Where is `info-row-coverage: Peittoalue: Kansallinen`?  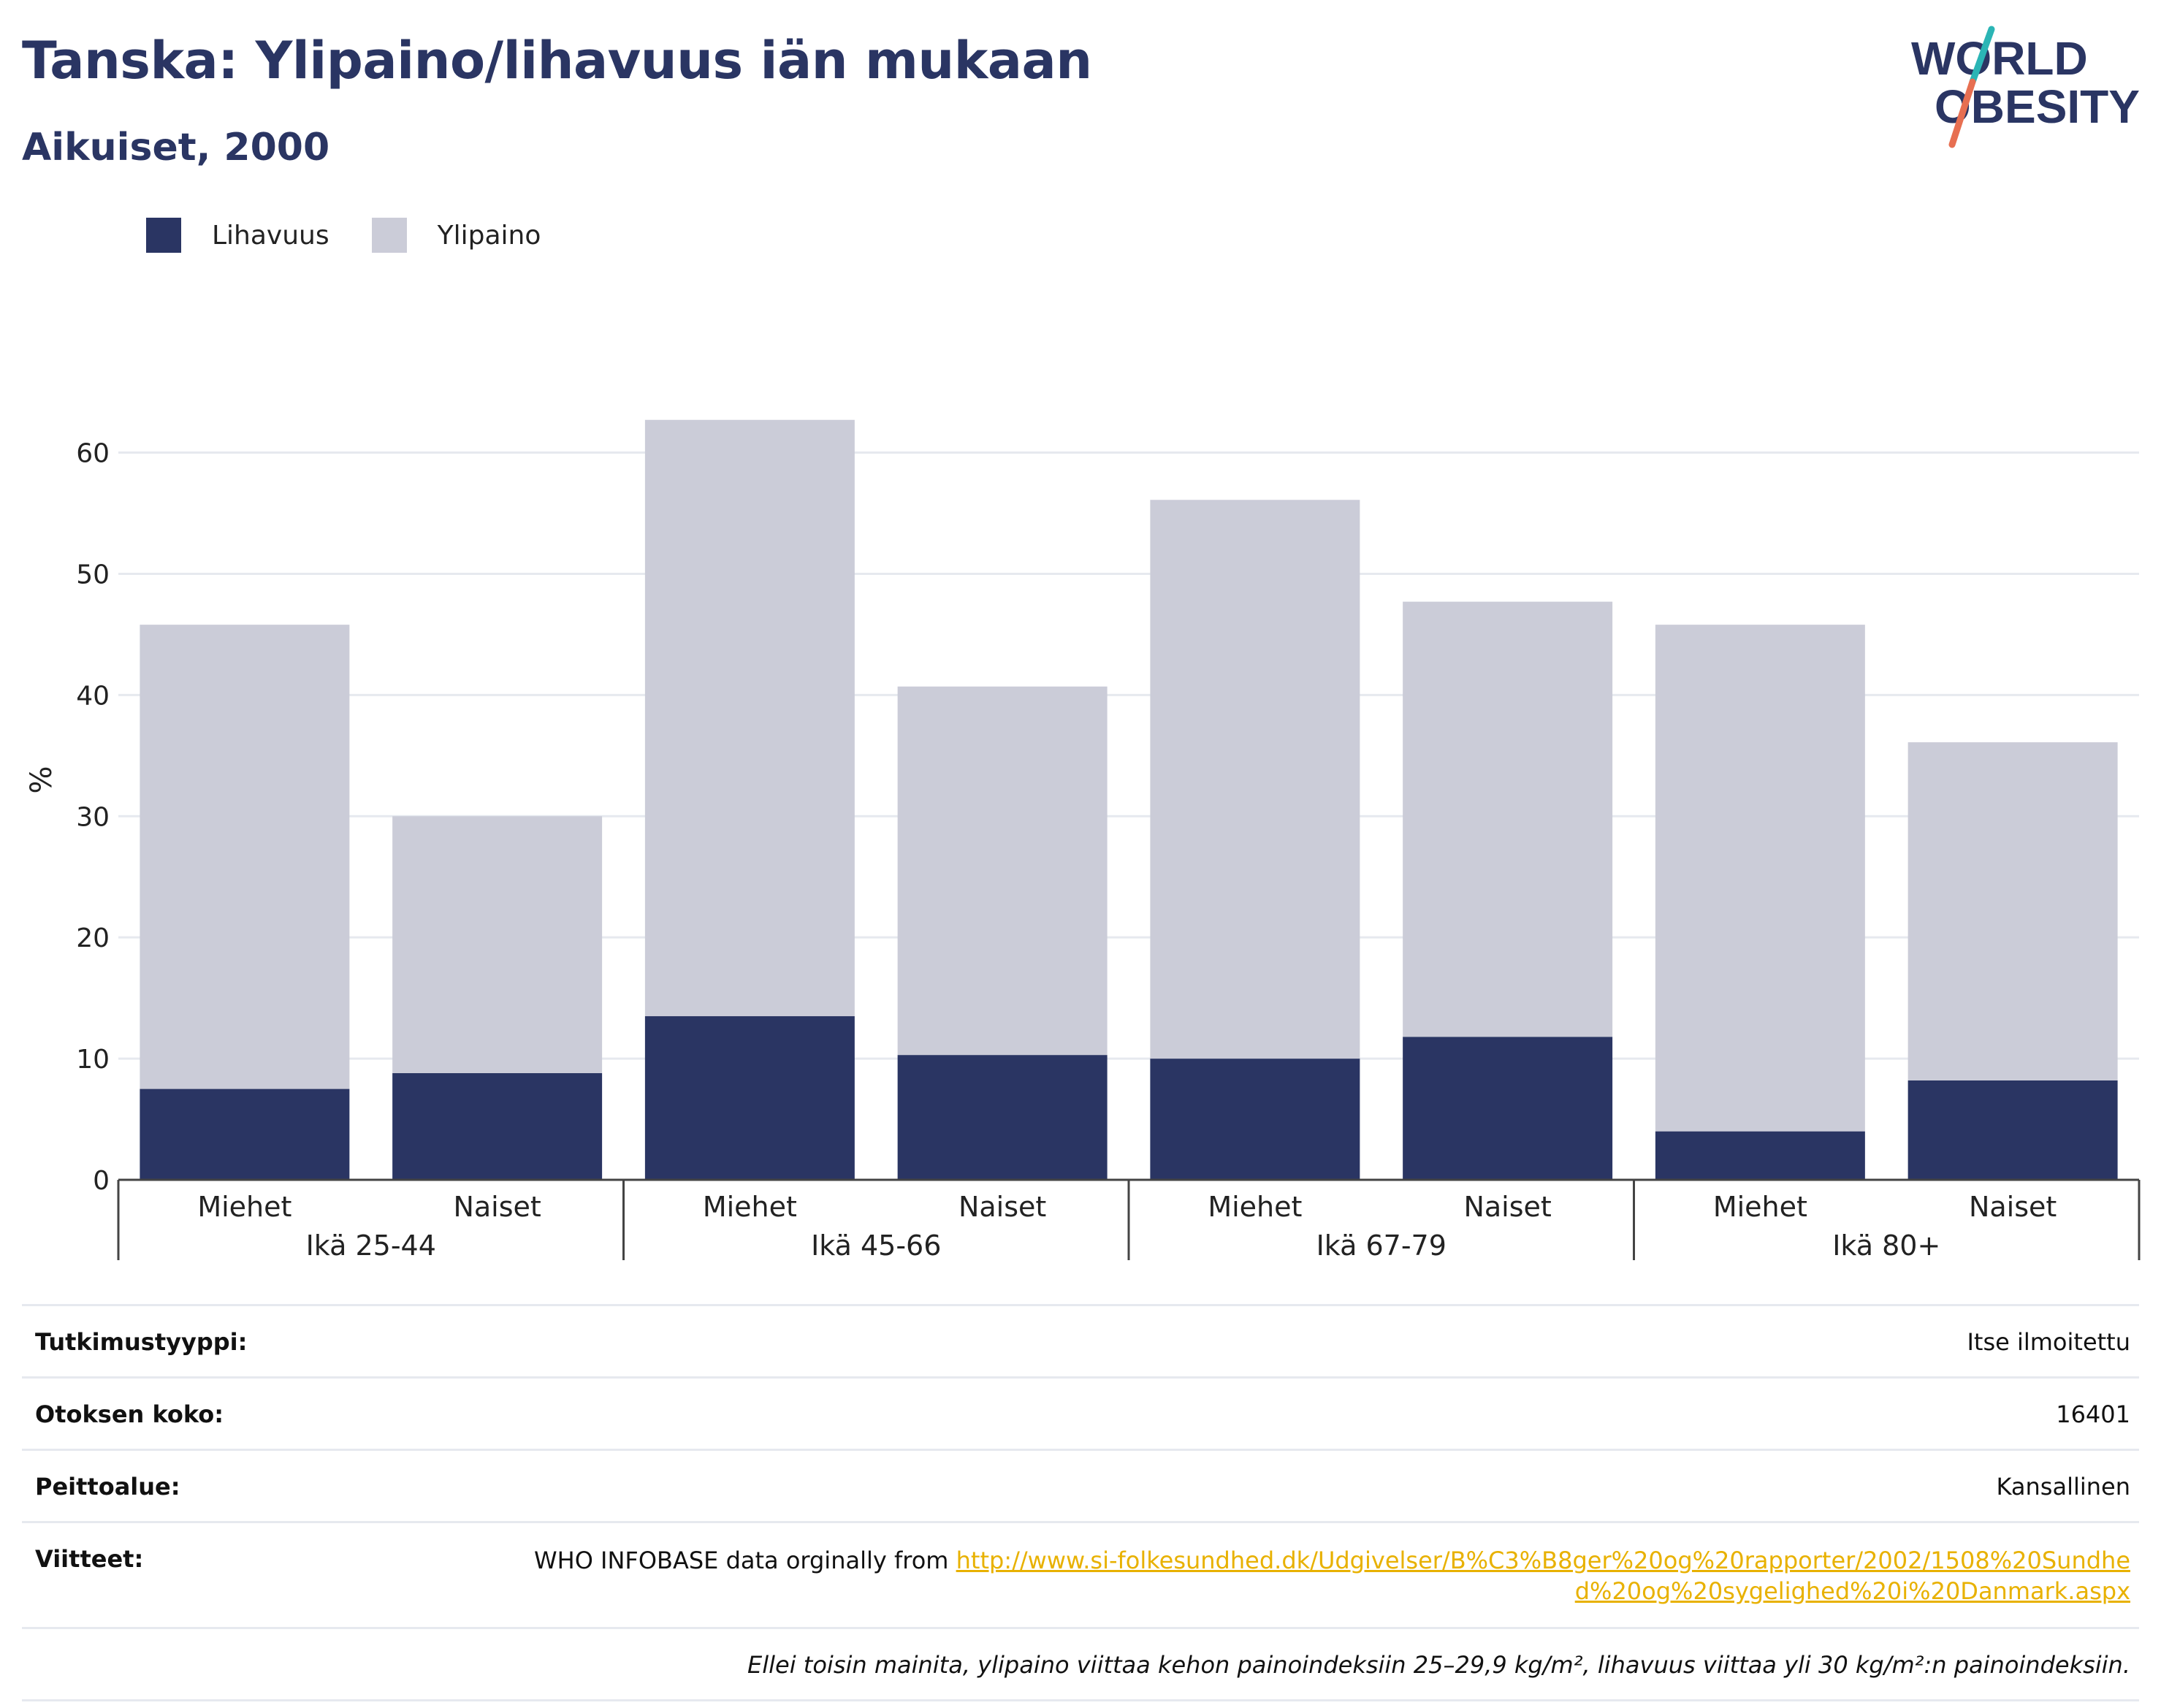
info-row-coverage: Peittoalue: Kansallinen is located at coordinates (1080, 1485).